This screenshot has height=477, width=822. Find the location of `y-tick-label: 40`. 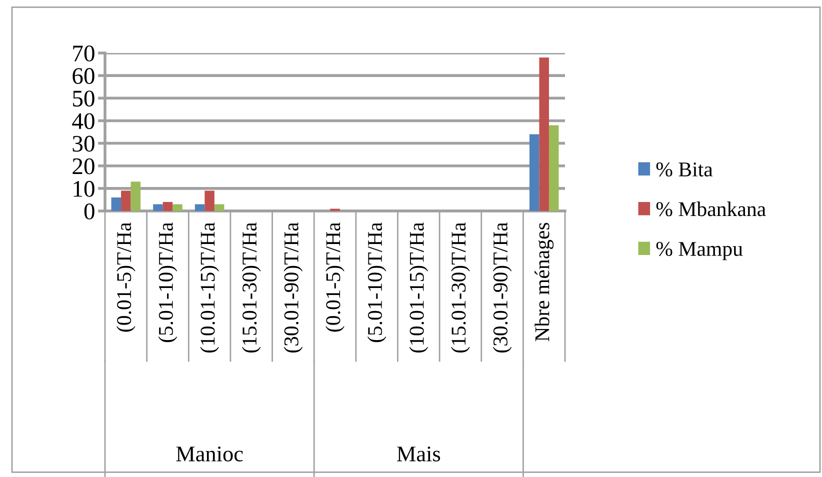

y-tick-label: 40 is located at coordinates (83, 121).